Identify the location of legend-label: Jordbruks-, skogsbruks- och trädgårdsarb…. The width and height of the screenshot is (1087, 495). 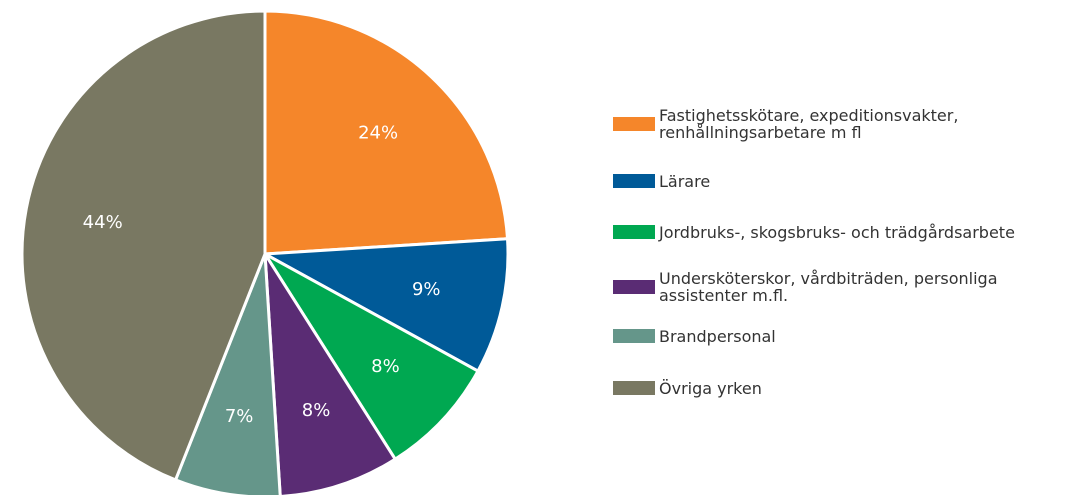
(837, 232).